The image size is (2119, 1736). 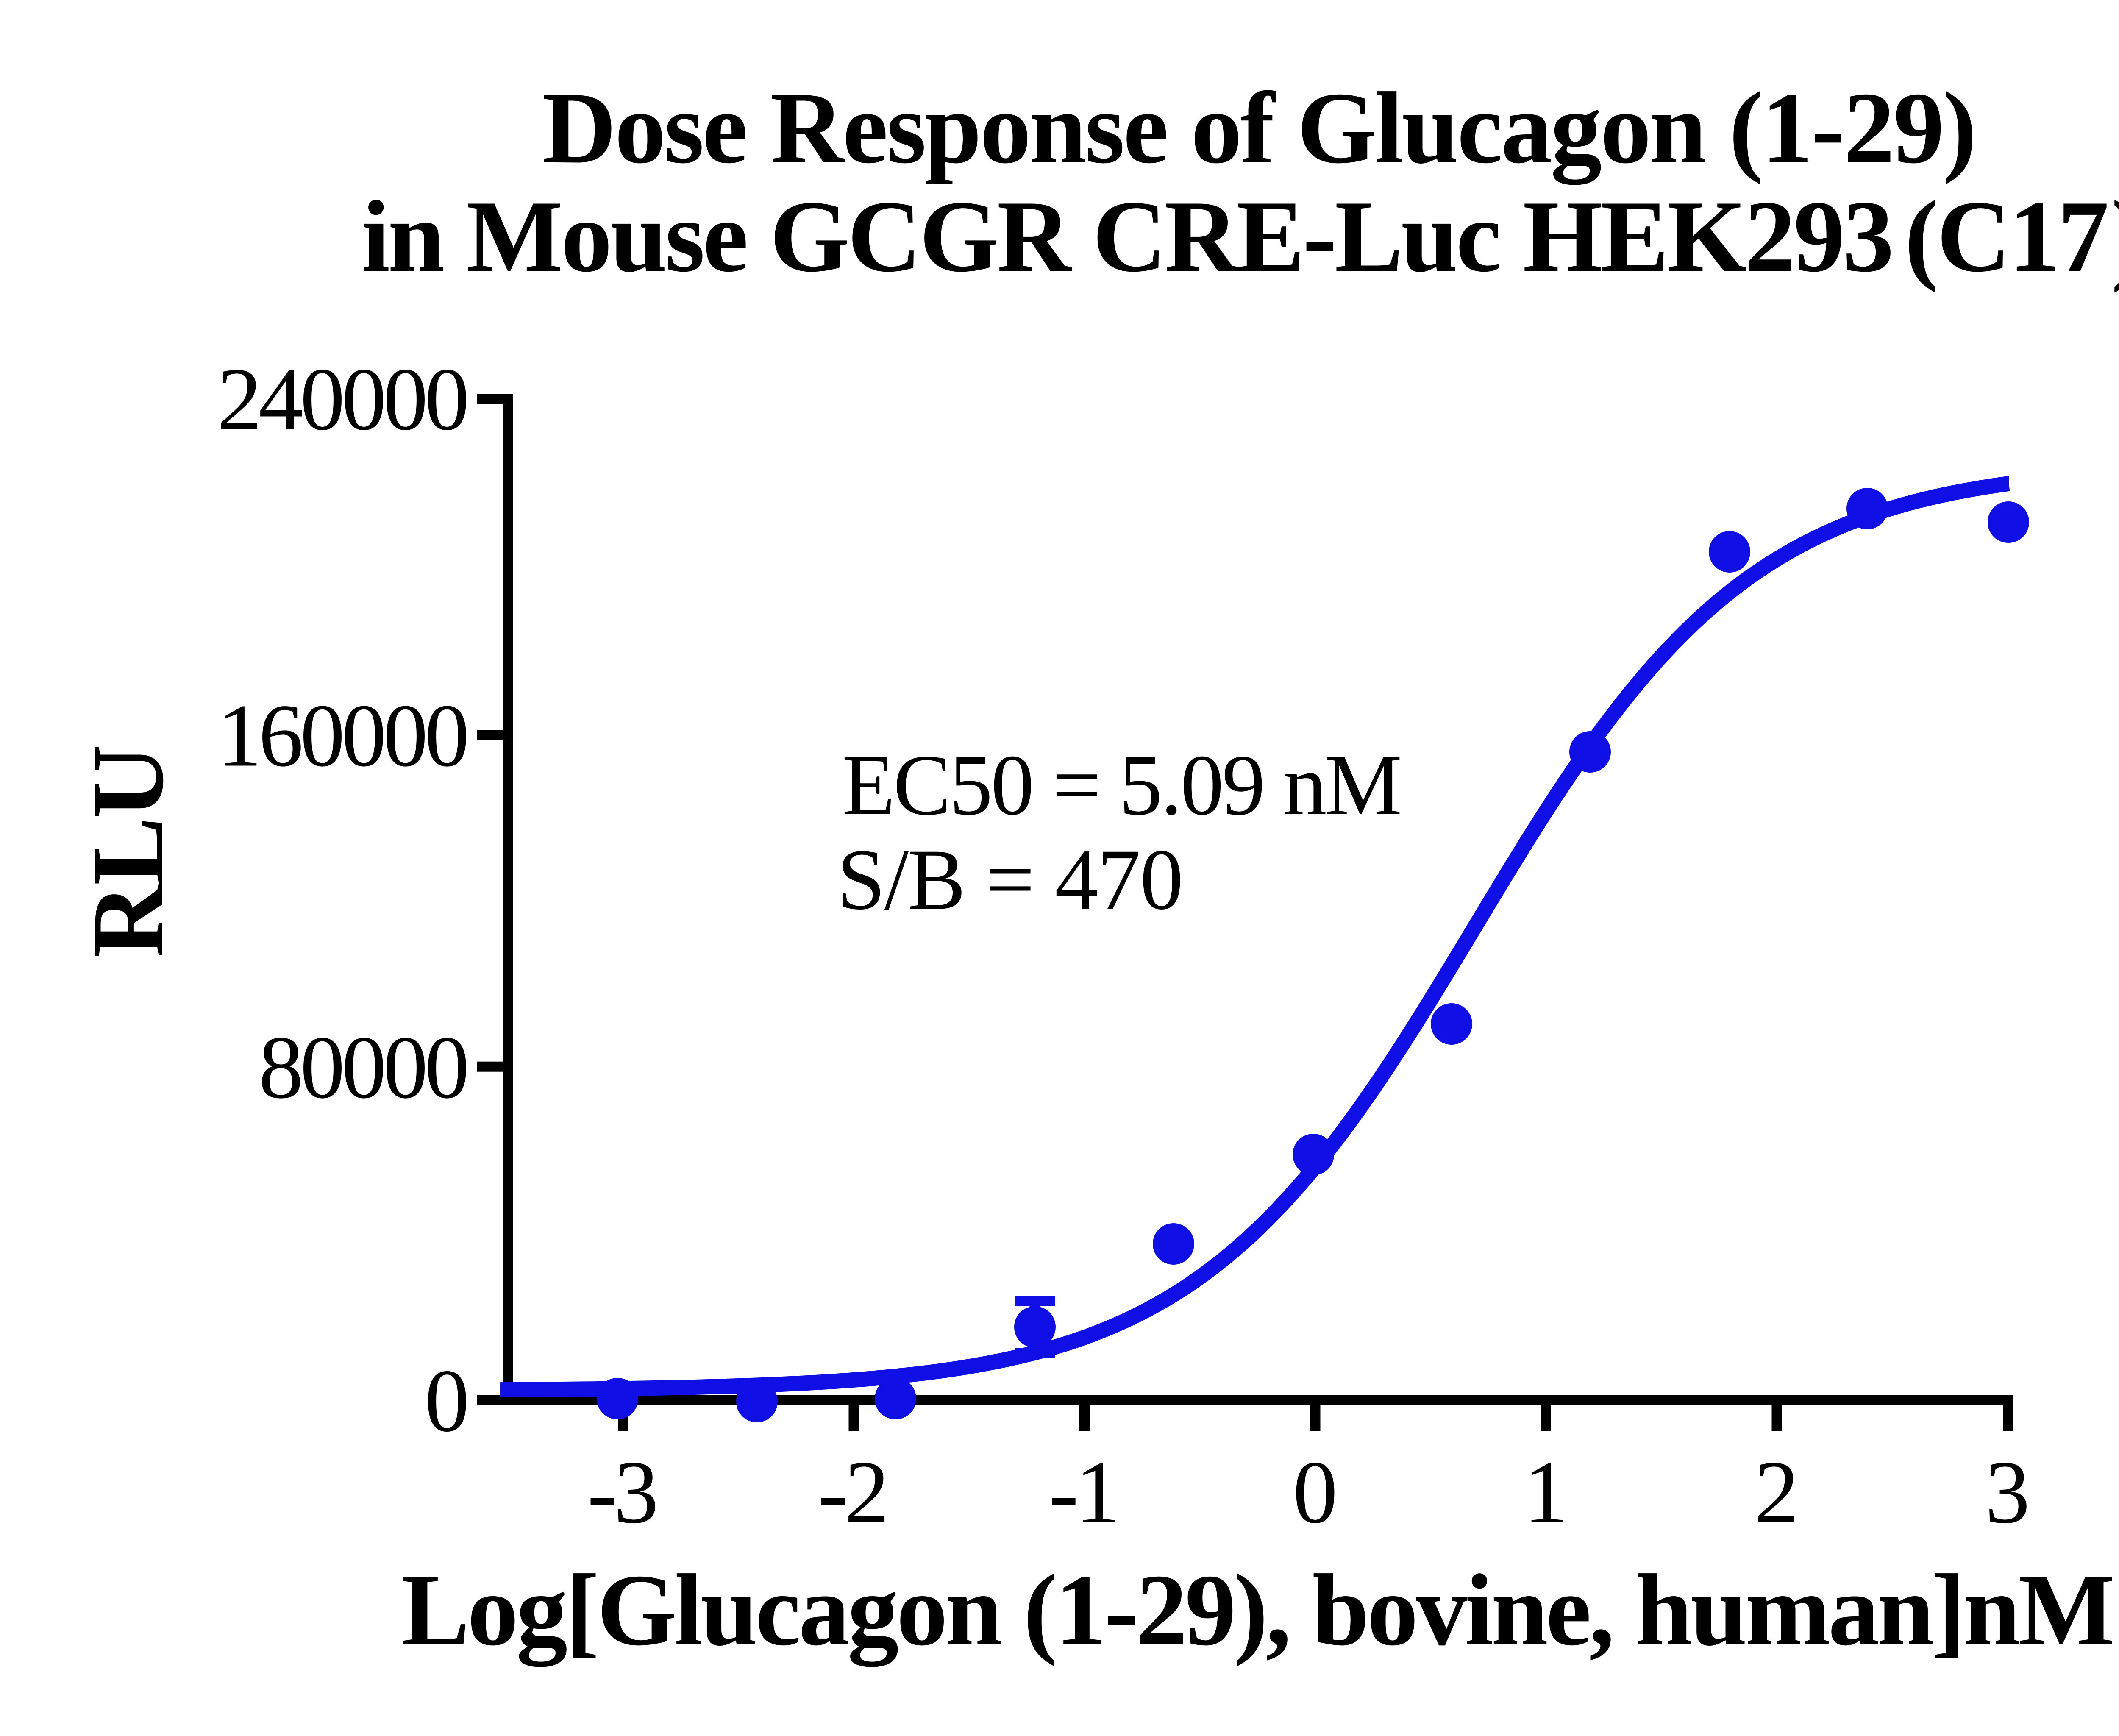 What do you see at coordinates (621, 1492) in the screenshot?
I see `svg-text: -3` at bounding box center [621, 1492].